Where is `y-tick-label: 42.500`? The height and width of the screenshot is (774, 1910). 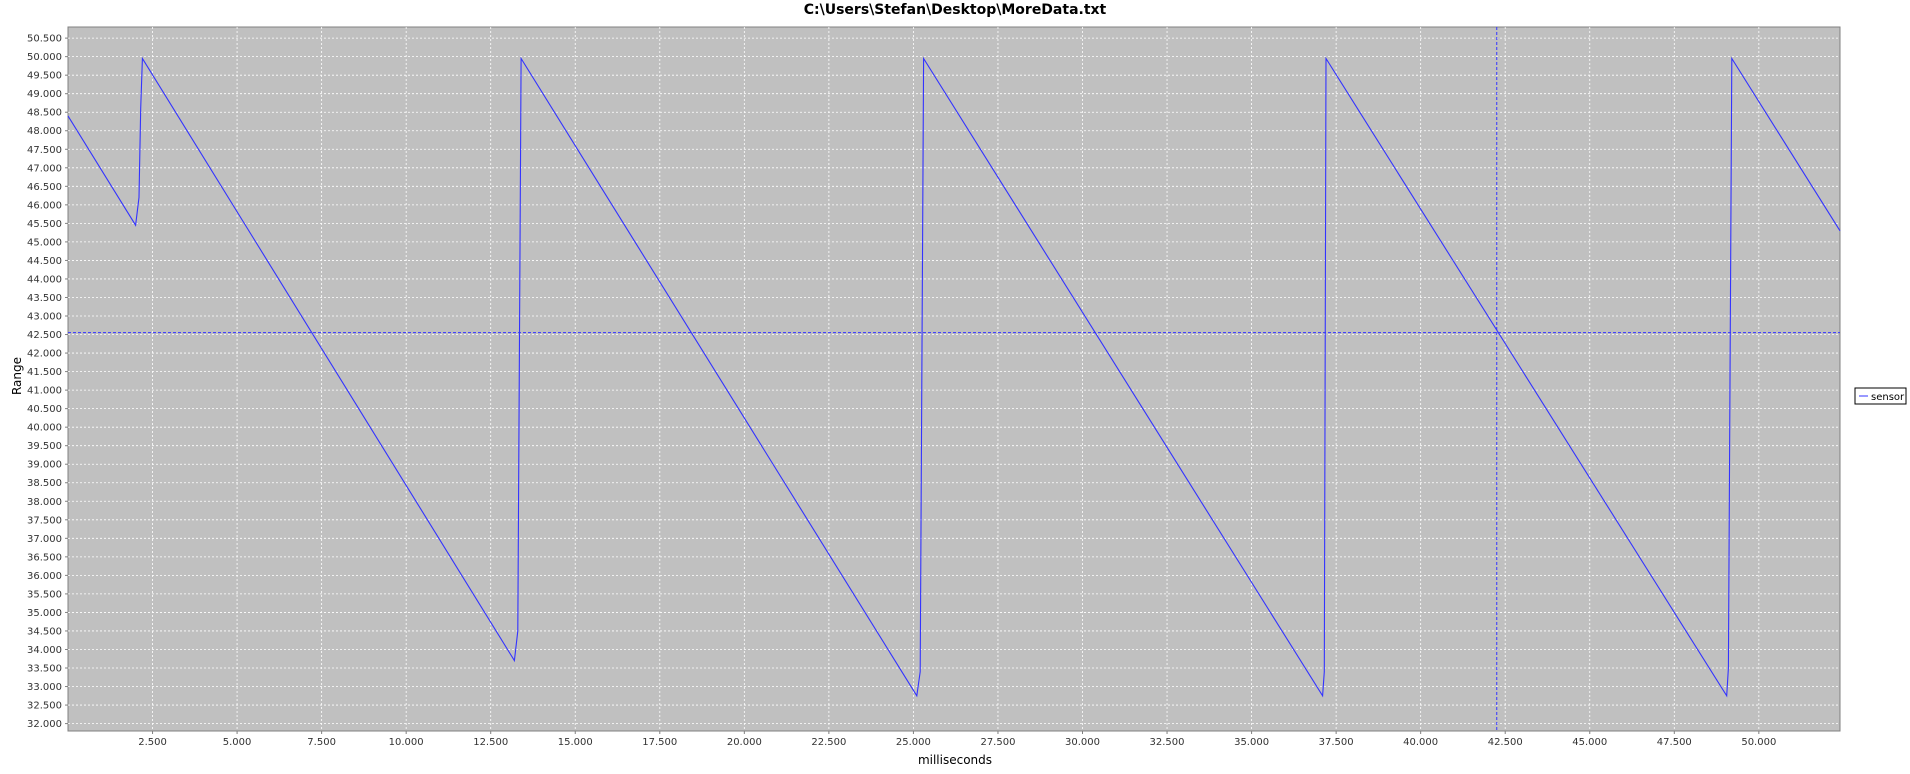 y-tick-label: 42.500 is located at coordinates (44, 335).